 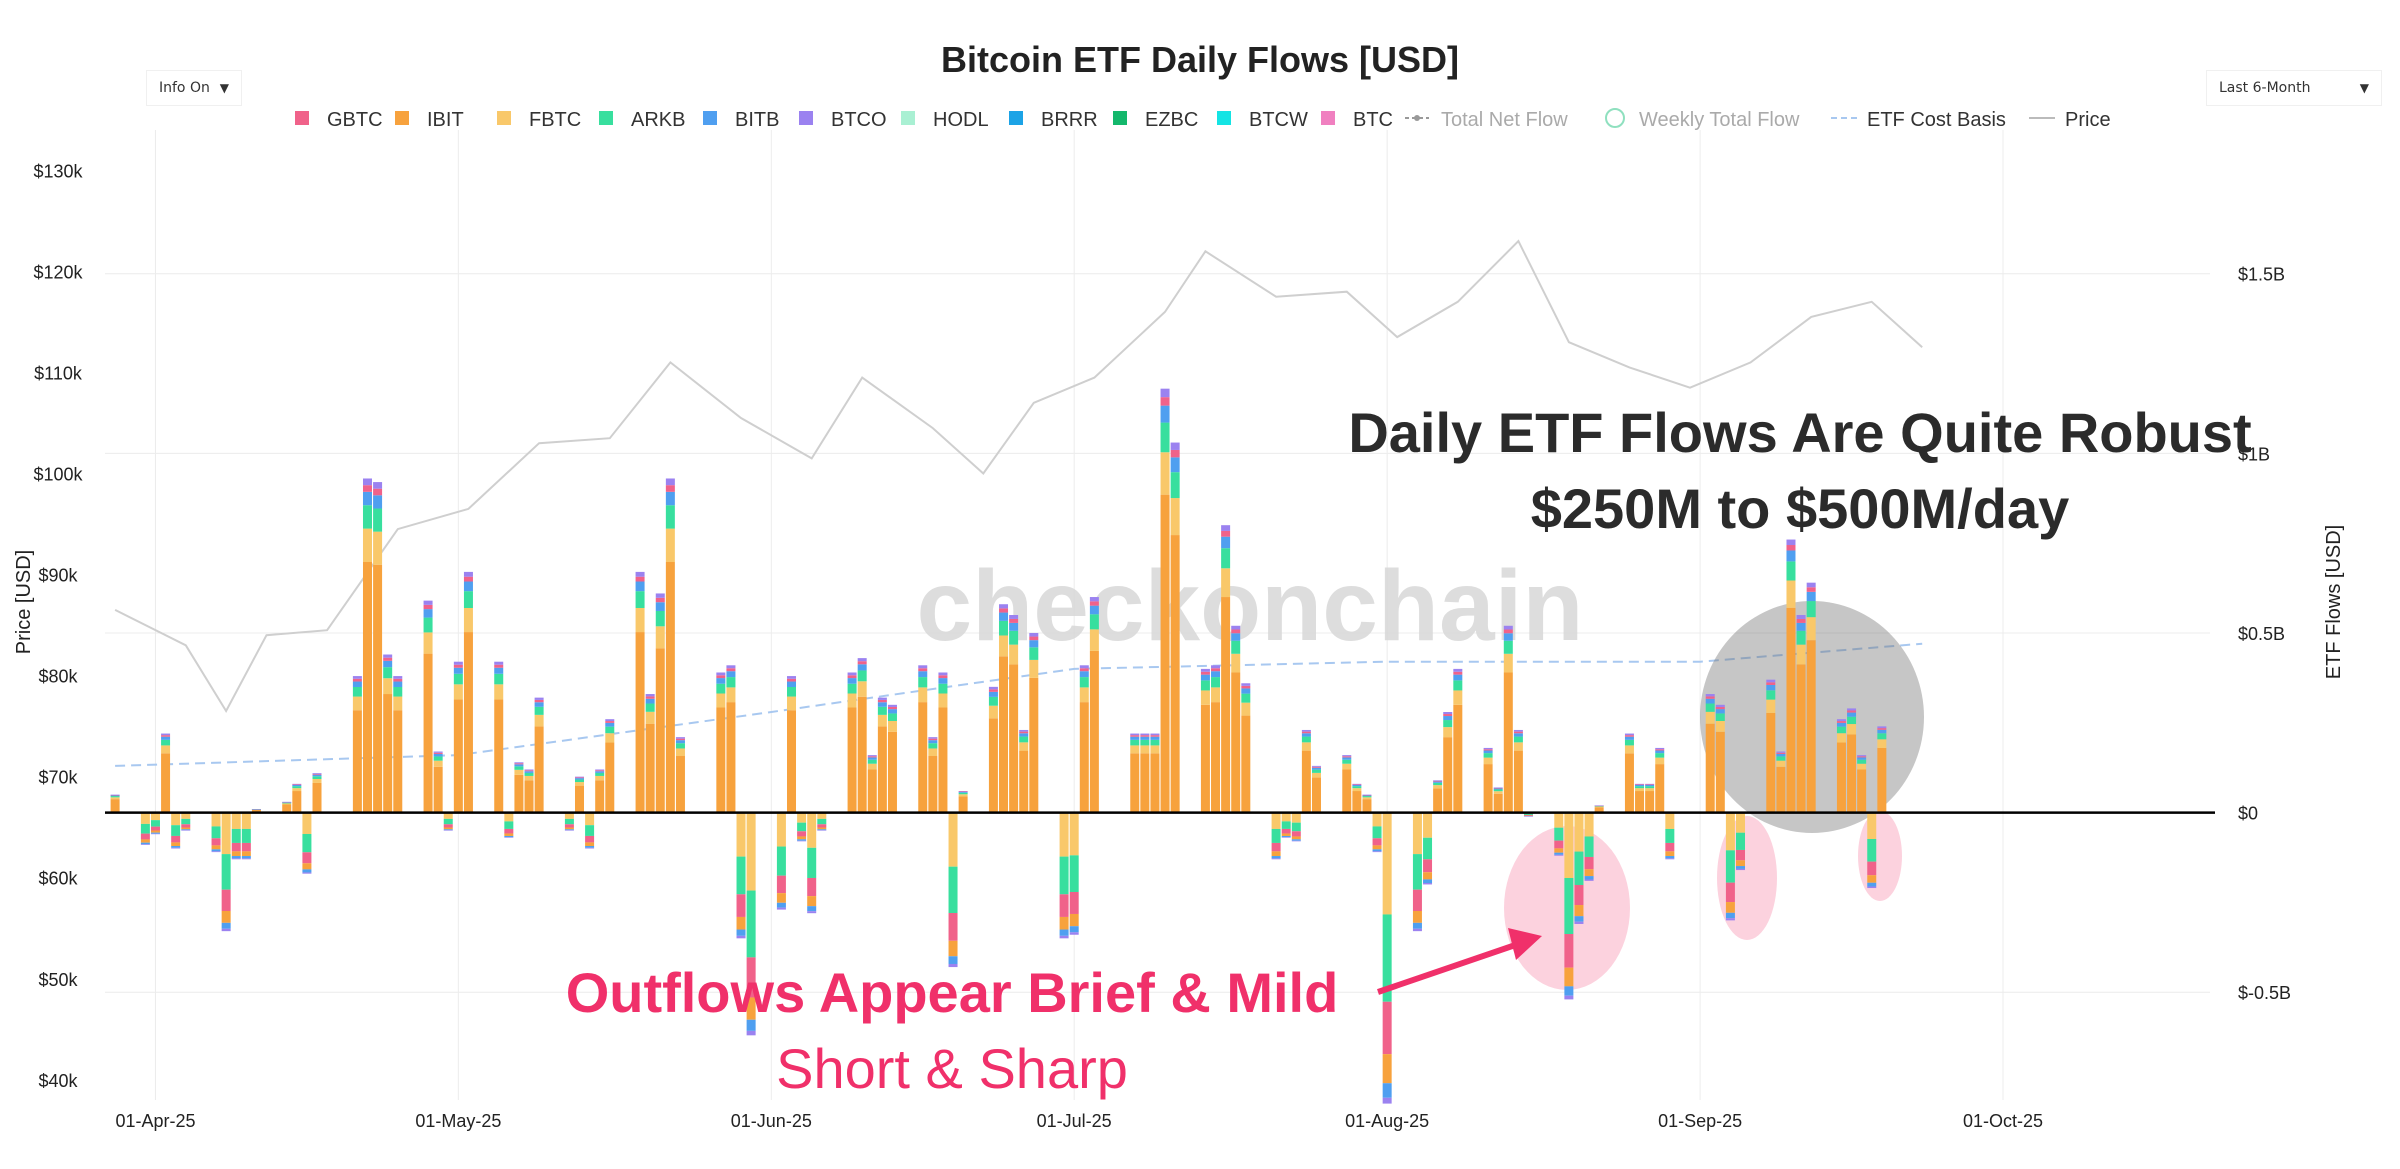 What do you see at coordinates (2294, 88) in the screenshot?
I see `range-dropdown: Last 6-Month ▼` at bounding box center [2294, 88].